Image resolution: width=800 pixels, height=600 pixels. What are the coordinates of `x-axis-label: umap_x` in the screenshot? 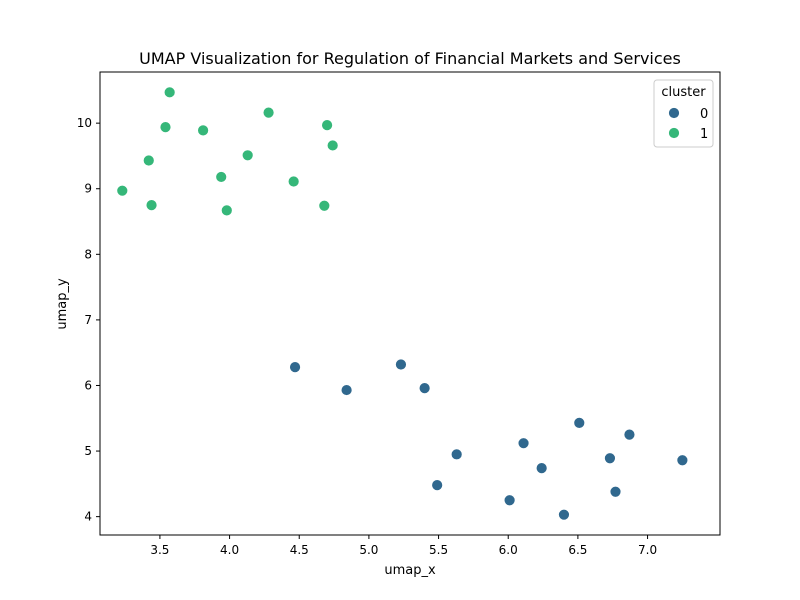 It's located at (410, 570).